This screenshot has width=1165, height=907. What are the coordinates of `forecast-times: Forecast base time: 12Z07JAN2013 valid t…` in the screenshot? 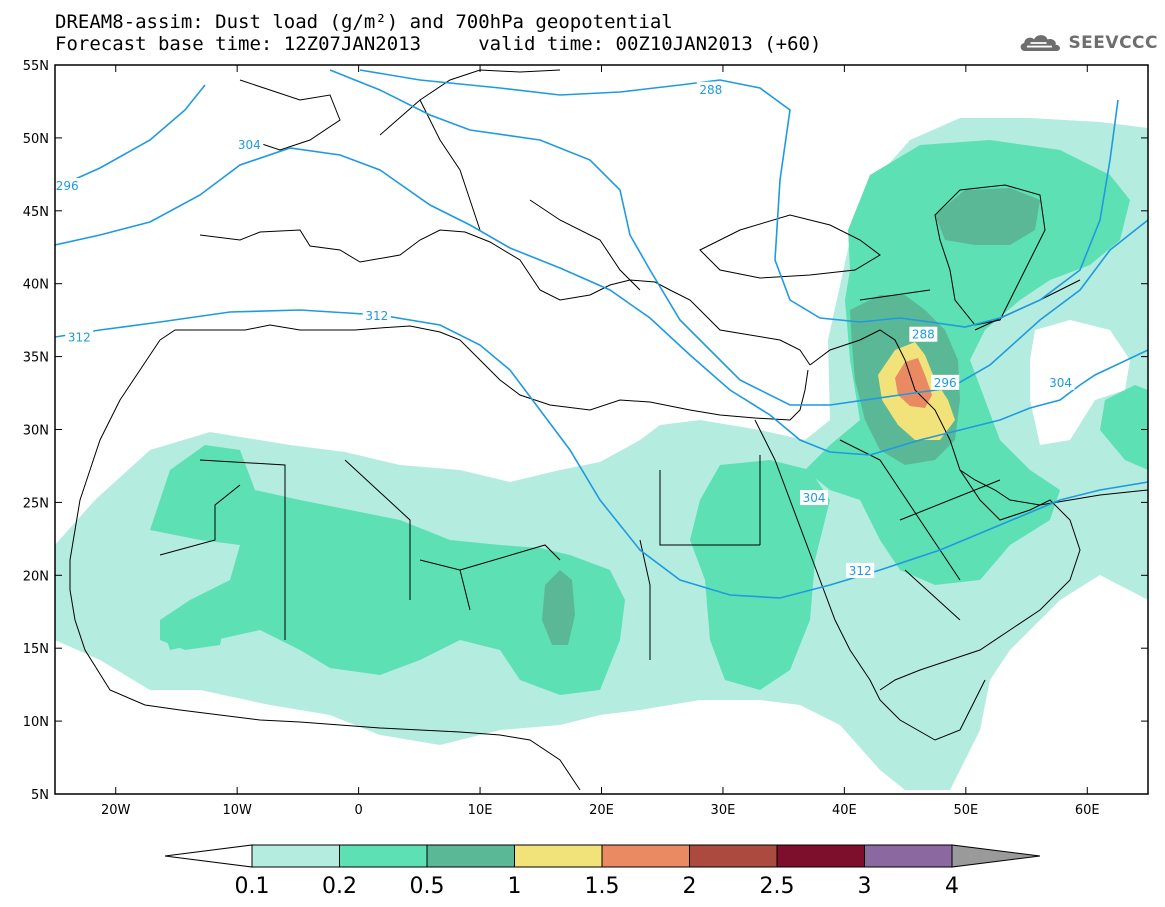 It's located at (438, 44).